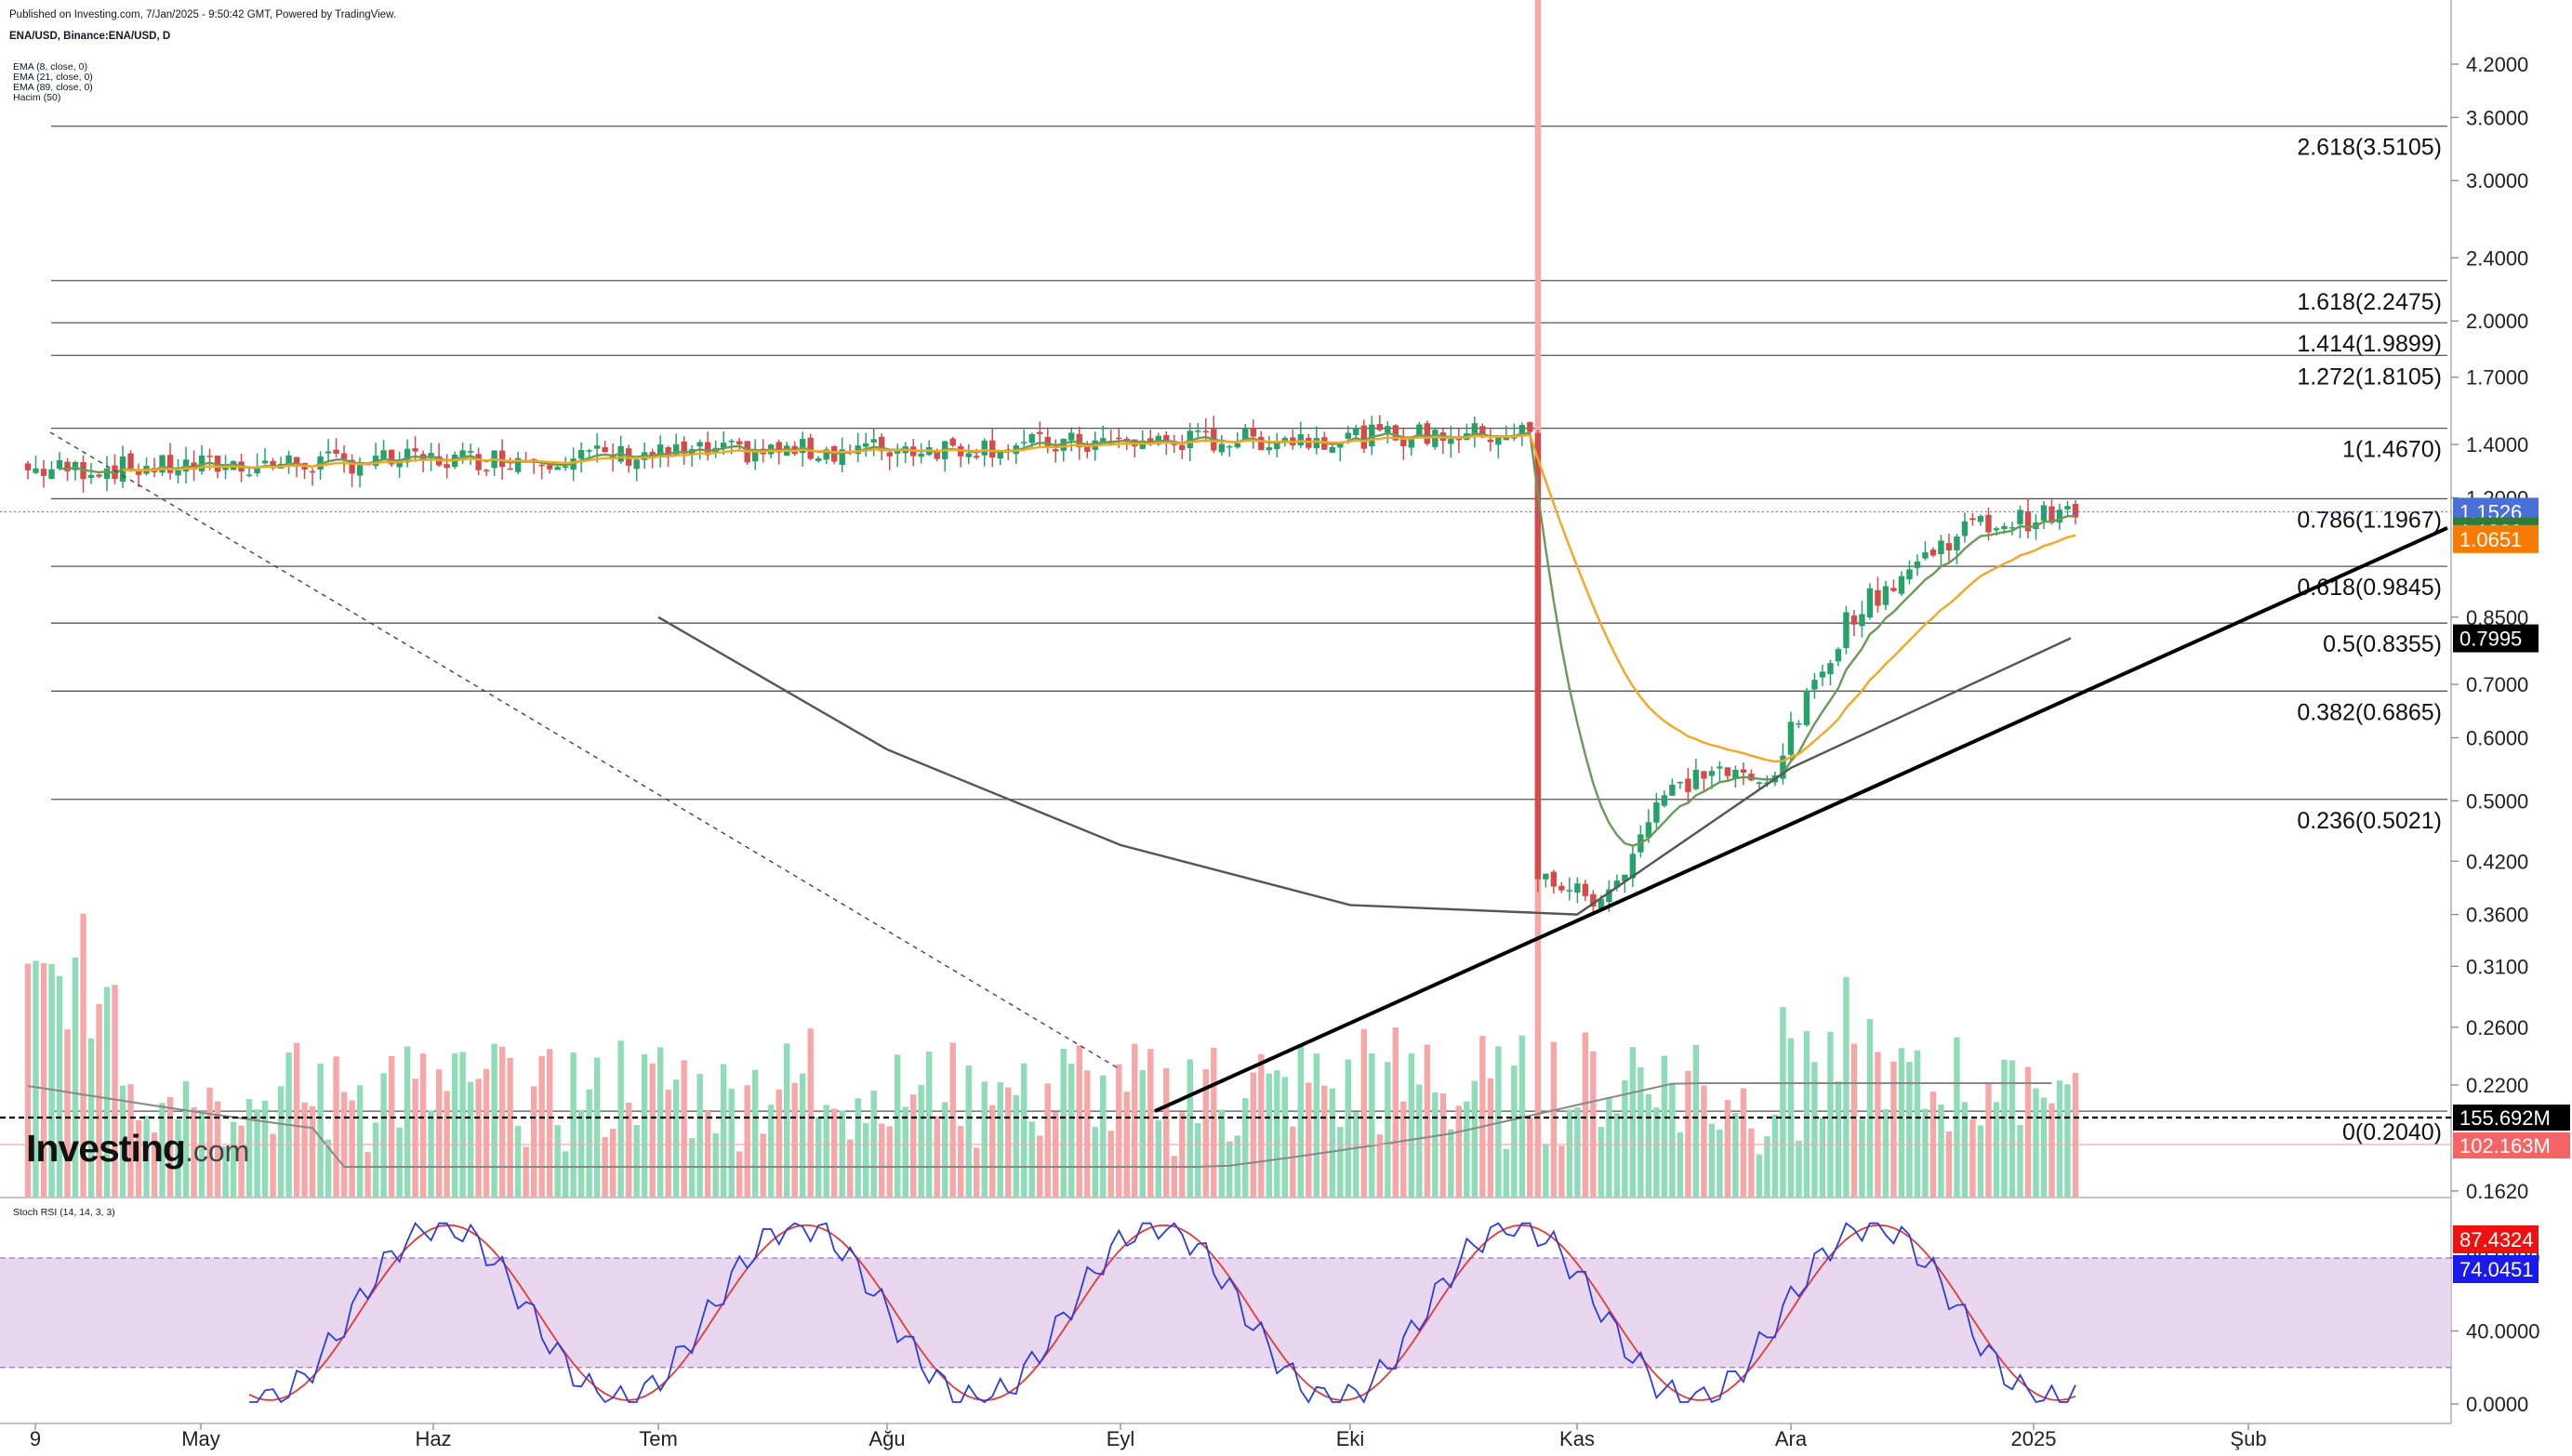  Describe the element at coordinates (2248, 1438) in the screenshot. I see `time-tick-label-10: Şub` at that location.